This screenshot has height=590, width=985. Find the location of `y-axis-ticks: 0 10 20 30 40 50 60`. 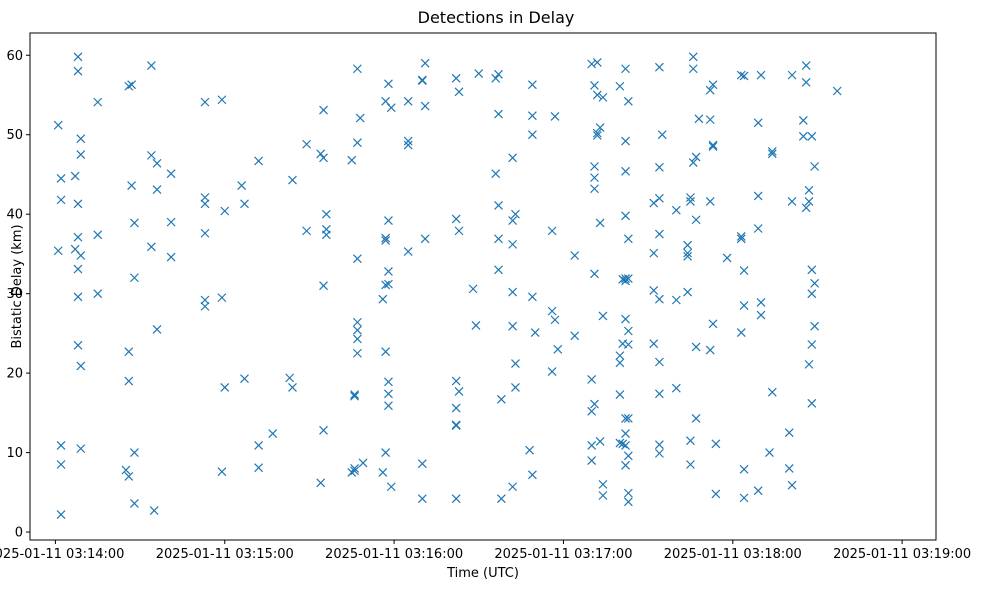

y-axis-ticks: 0 10 20 30 40 50 60 is located at coordinates (18, 295).